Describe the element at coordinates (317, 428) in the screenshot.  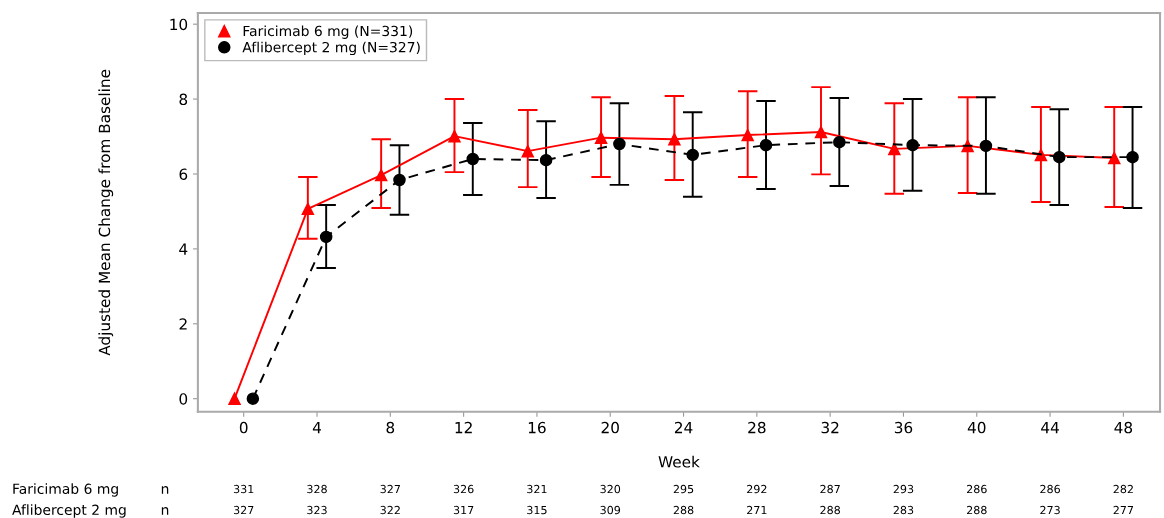
I see `x-tick-label: 4` at that location.